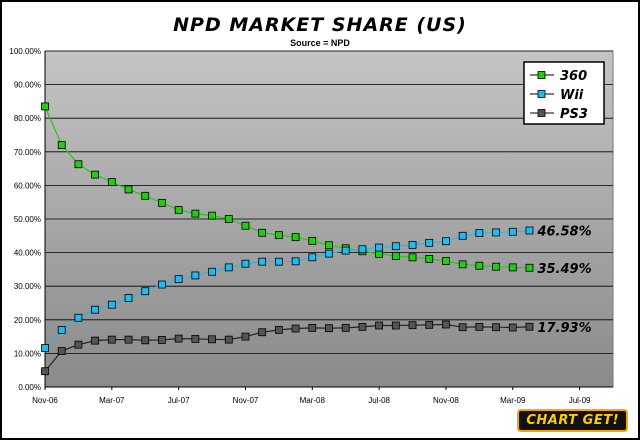  What do you see at coordinates (27, 85) in the screenshot?
I see `y-tick-label: 90.00%` at bounding box center [27, 85].